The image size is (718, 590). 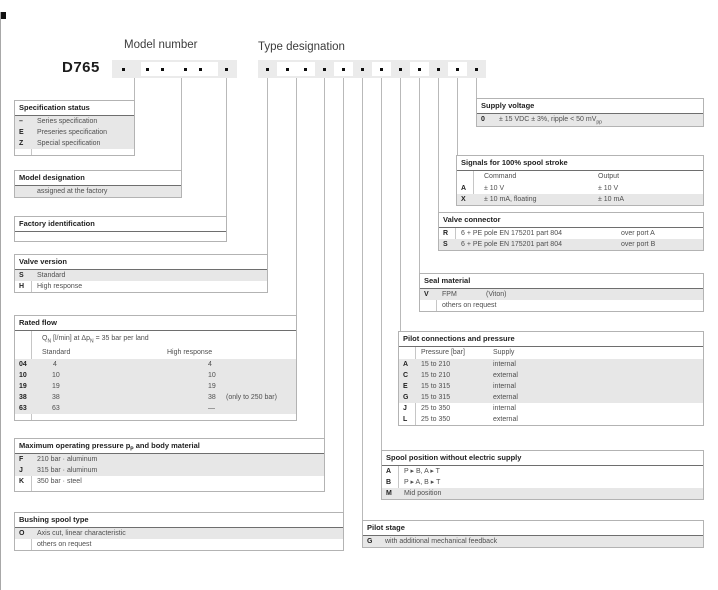 What do you see at coordinates (551, 353) in the screenshot?
I see `column-header-row: Pressure [bar] Supply` at bounding box center [551, 353].